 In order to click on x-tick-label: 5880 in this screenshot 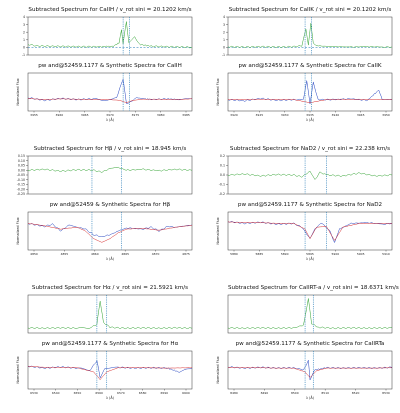, I will do `click(234, 254)`.